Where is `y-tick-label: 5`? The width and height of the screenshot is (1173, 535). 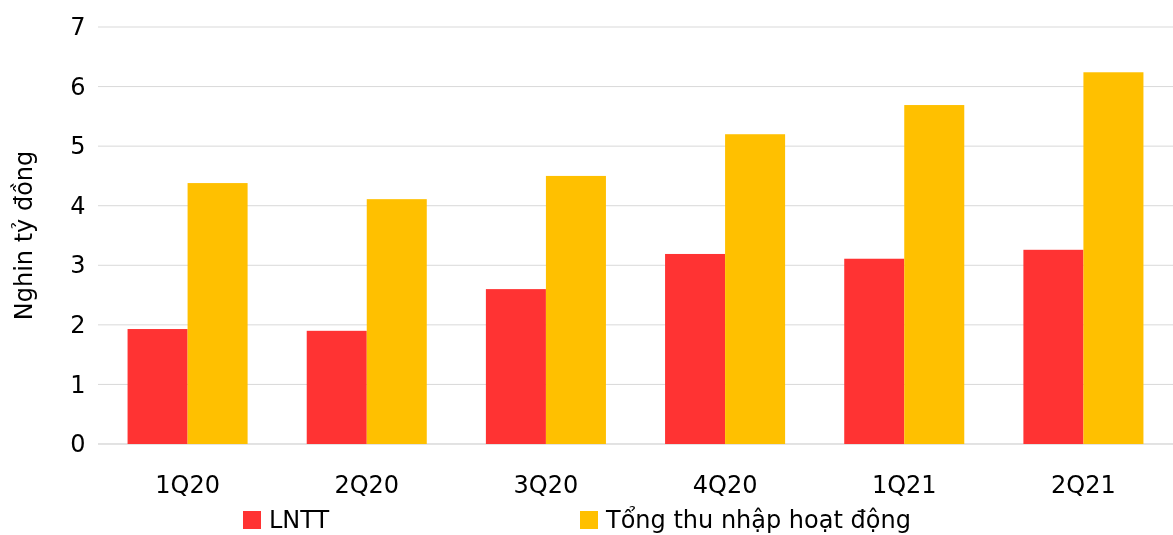
y-tick-label: 5 is located at coordinates (78, 146).